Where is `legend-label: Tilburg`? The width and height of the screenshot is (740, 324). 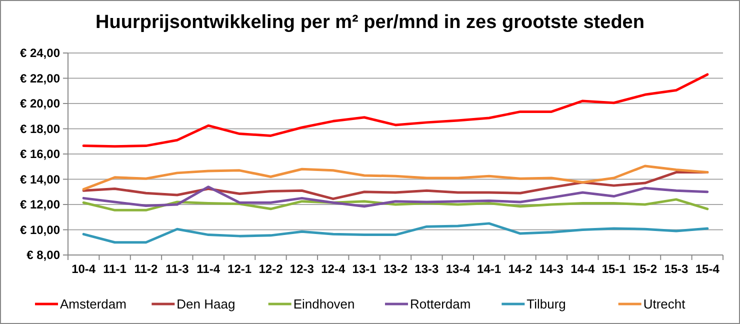 legend-label: Tilburg is located at coordinates (546, 304).